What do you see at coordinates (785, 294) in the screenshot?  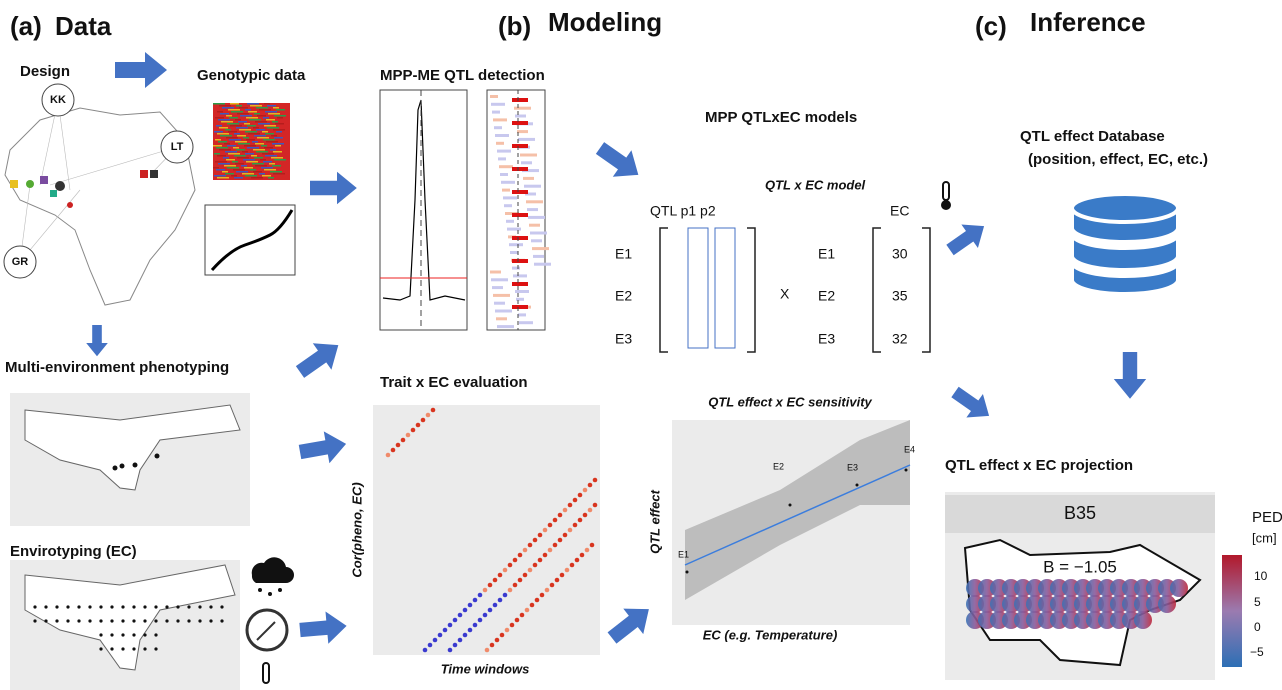 I see `operator: X` at bounding box center [785, 294].